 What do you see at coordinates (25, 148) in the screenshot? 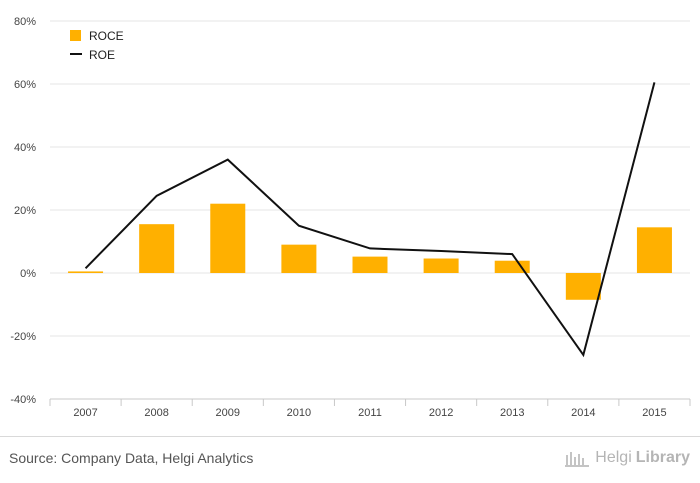
I see `y-tick-label: 40%` at bounding box center [25, 148].